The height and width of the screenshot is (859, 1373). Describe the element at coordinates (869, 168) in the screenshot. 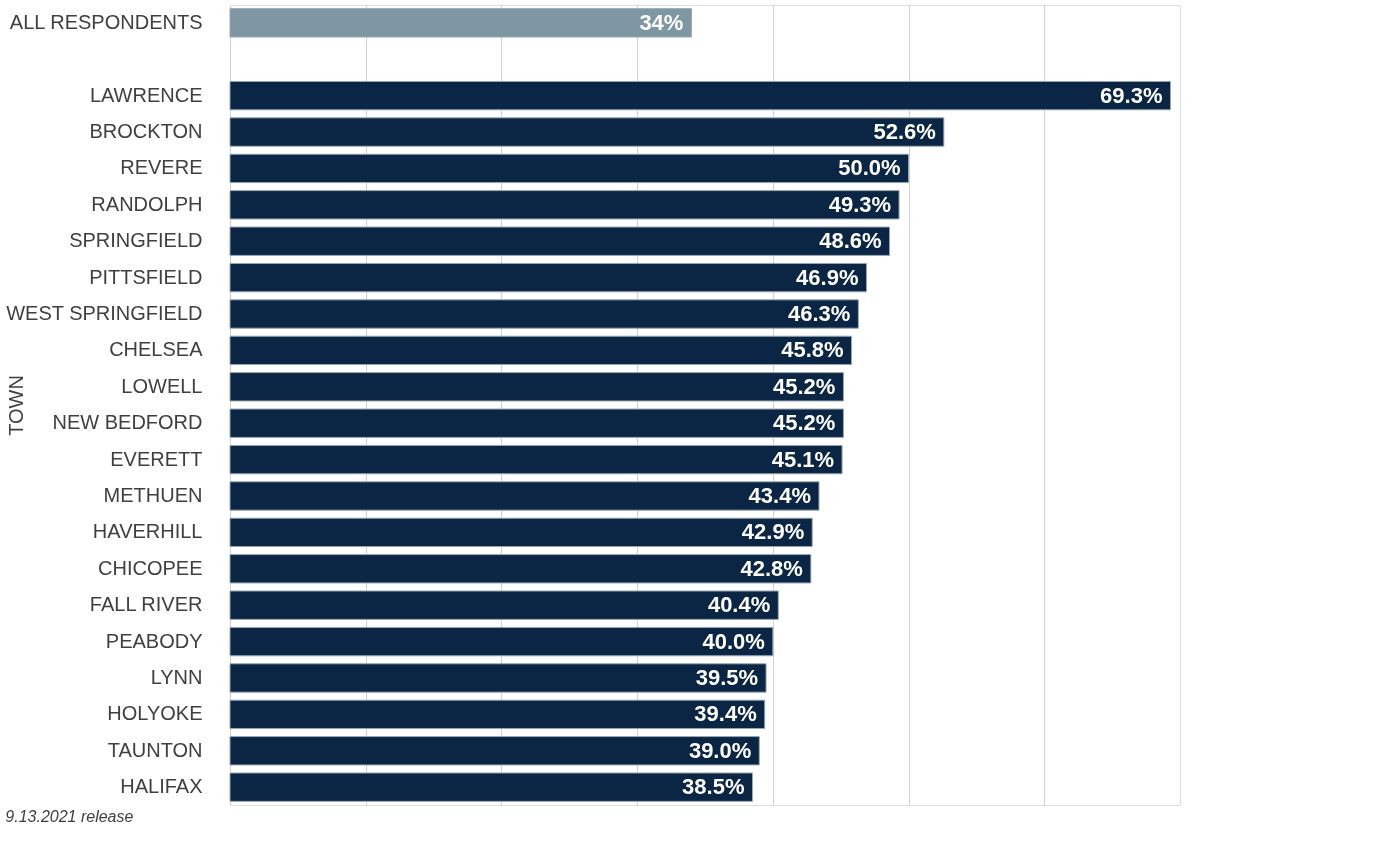

I see `data-label: 50.0%` at that location.